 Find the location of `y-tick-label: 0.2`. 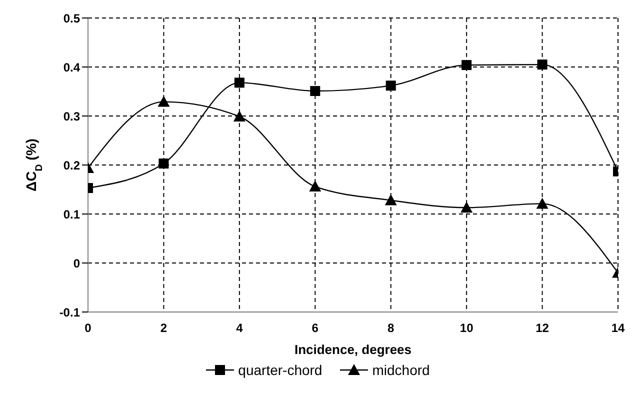

y-tick-label: 0.2 is located at coordinates (71, 165).